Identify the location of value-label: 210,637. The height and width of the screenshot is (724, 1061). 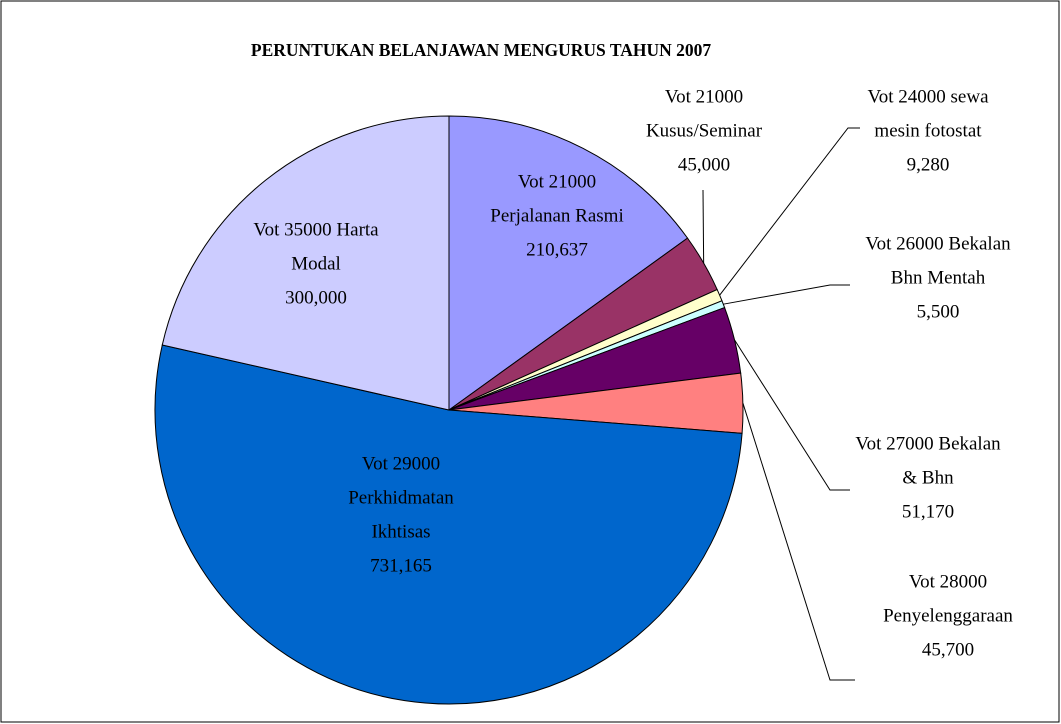
(557, 249).